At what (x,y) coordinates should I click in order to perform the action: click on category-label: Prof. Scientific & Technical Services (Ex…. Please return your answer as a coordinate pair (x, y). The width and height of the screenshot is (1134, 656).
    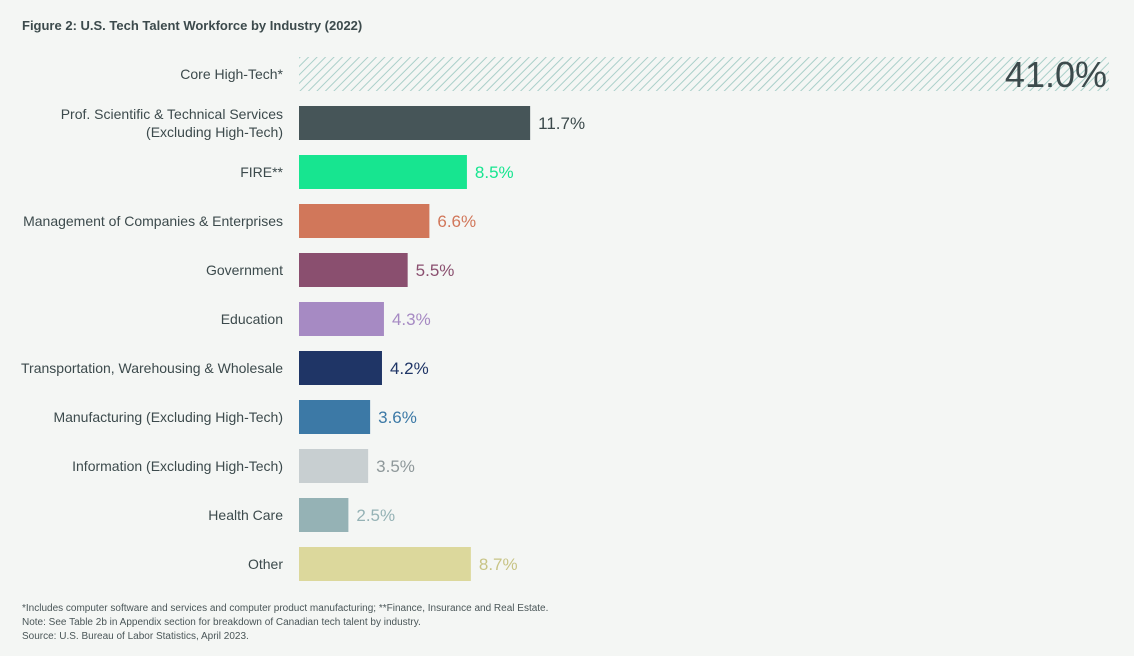
    Looking at the image, I should click on (172, 123).